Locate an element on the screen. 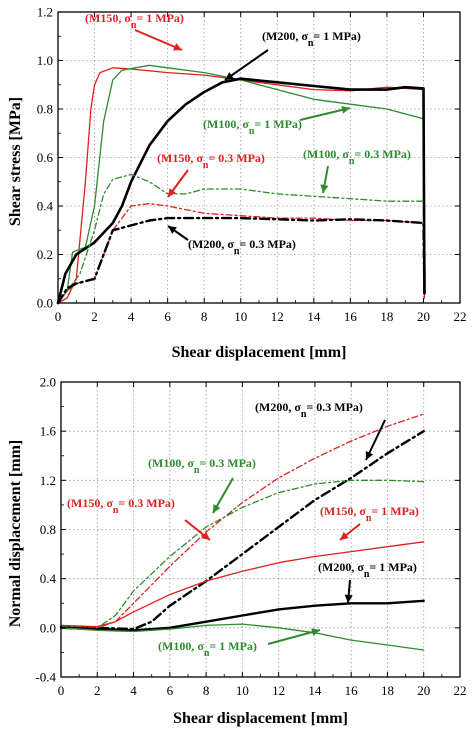 The width and height of the screenshot is (474, 750). y-tick-label: 2.0 is located at coordinates (48, 382).